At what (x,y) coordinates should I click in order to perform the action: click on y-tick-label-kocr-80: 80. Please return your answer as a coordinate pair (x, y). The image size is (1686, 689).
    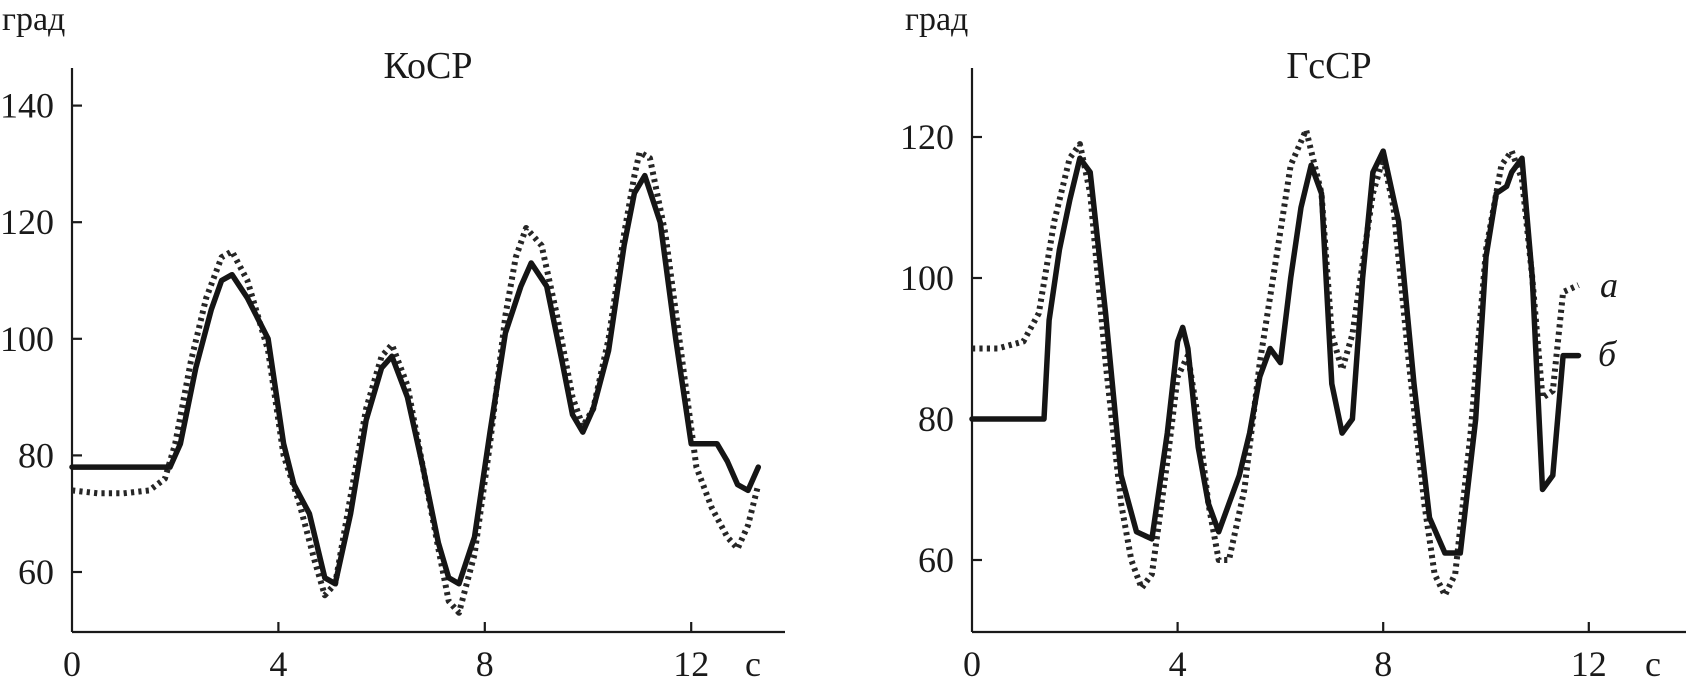
    Looking at the image, I should click on (36, 455).